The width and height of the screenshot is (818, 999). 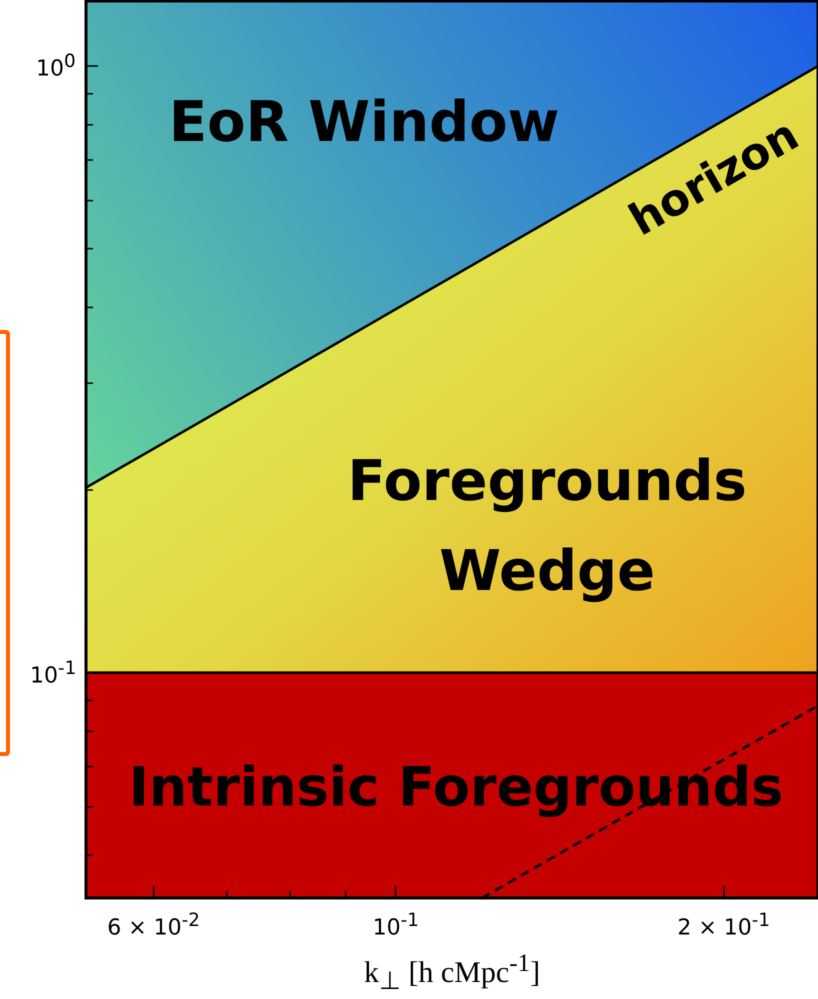 What do you see at coordinates (153, 925) in the screenshot?
I see `x-tick-label: 6 × 10$^{-2}$` at bounding box center [153, 925].